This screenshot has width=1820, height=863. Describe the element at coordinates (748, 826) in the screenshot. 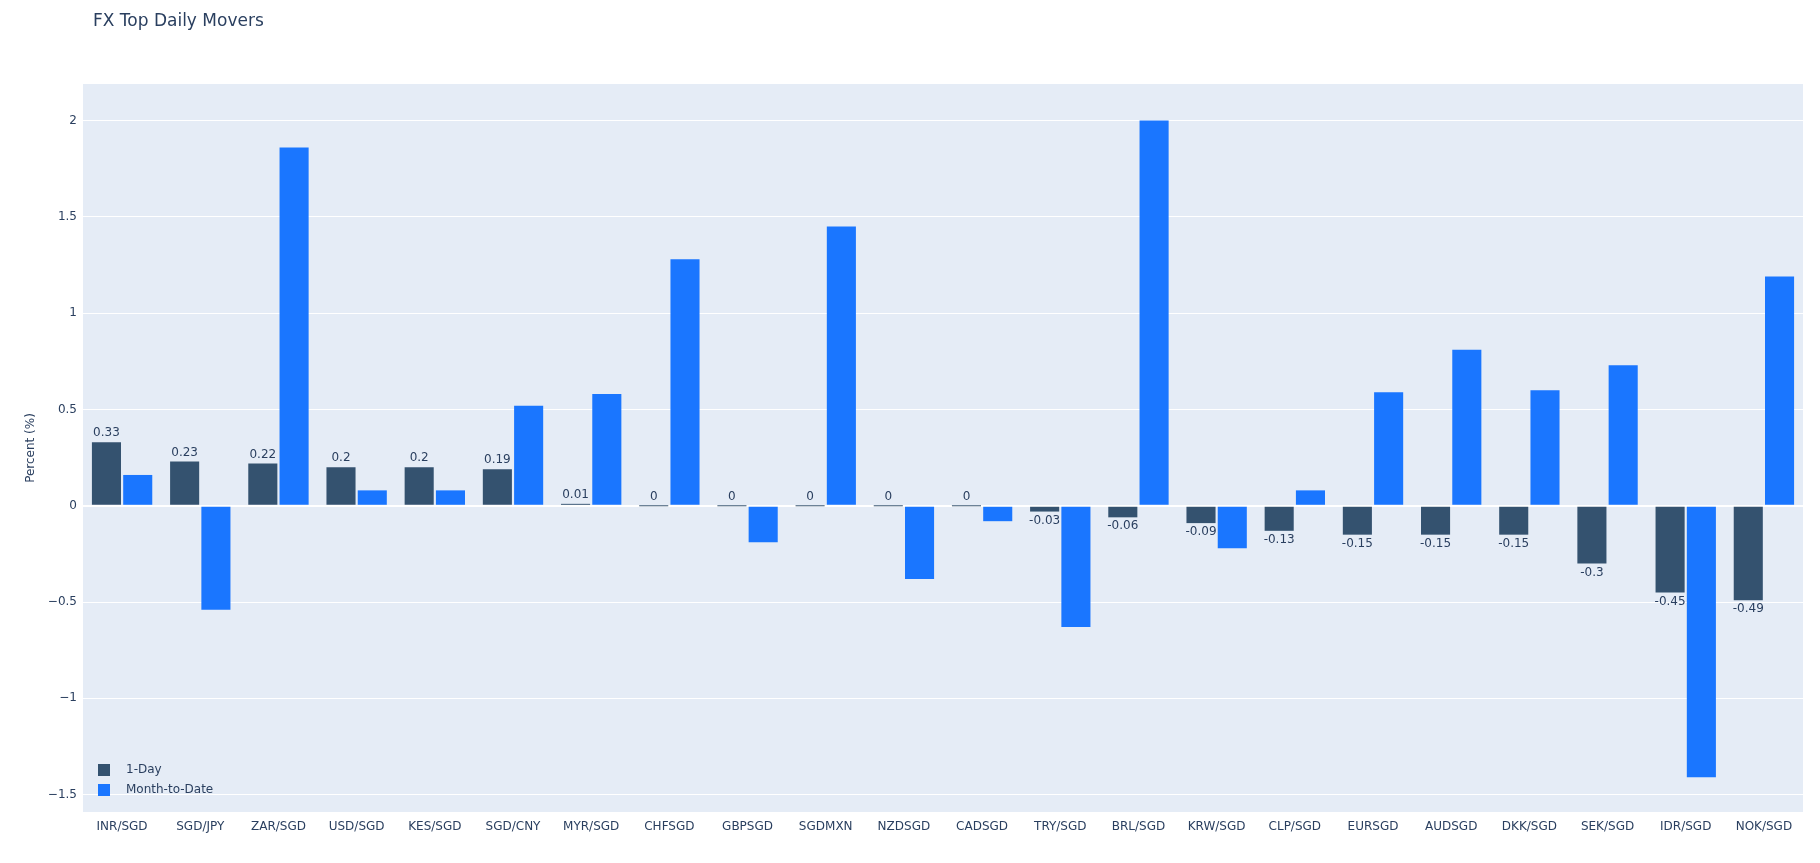

I see `x-tick-label: GBPSGD` at that location.